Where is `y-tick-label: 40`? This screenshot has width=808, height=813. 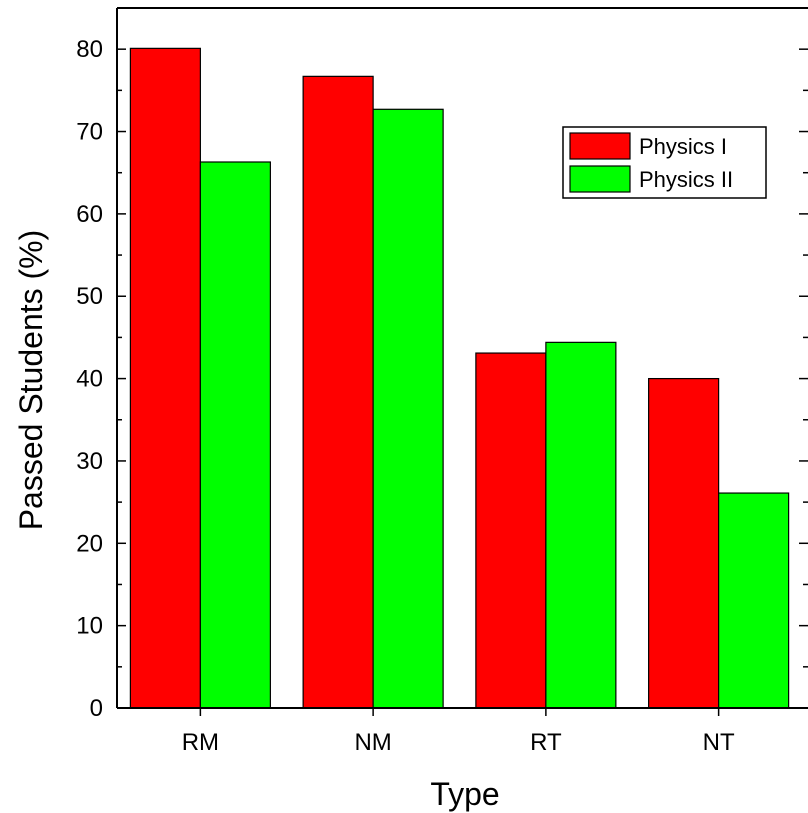 y-tick-label: 40 is located at coordinates (89, 379).